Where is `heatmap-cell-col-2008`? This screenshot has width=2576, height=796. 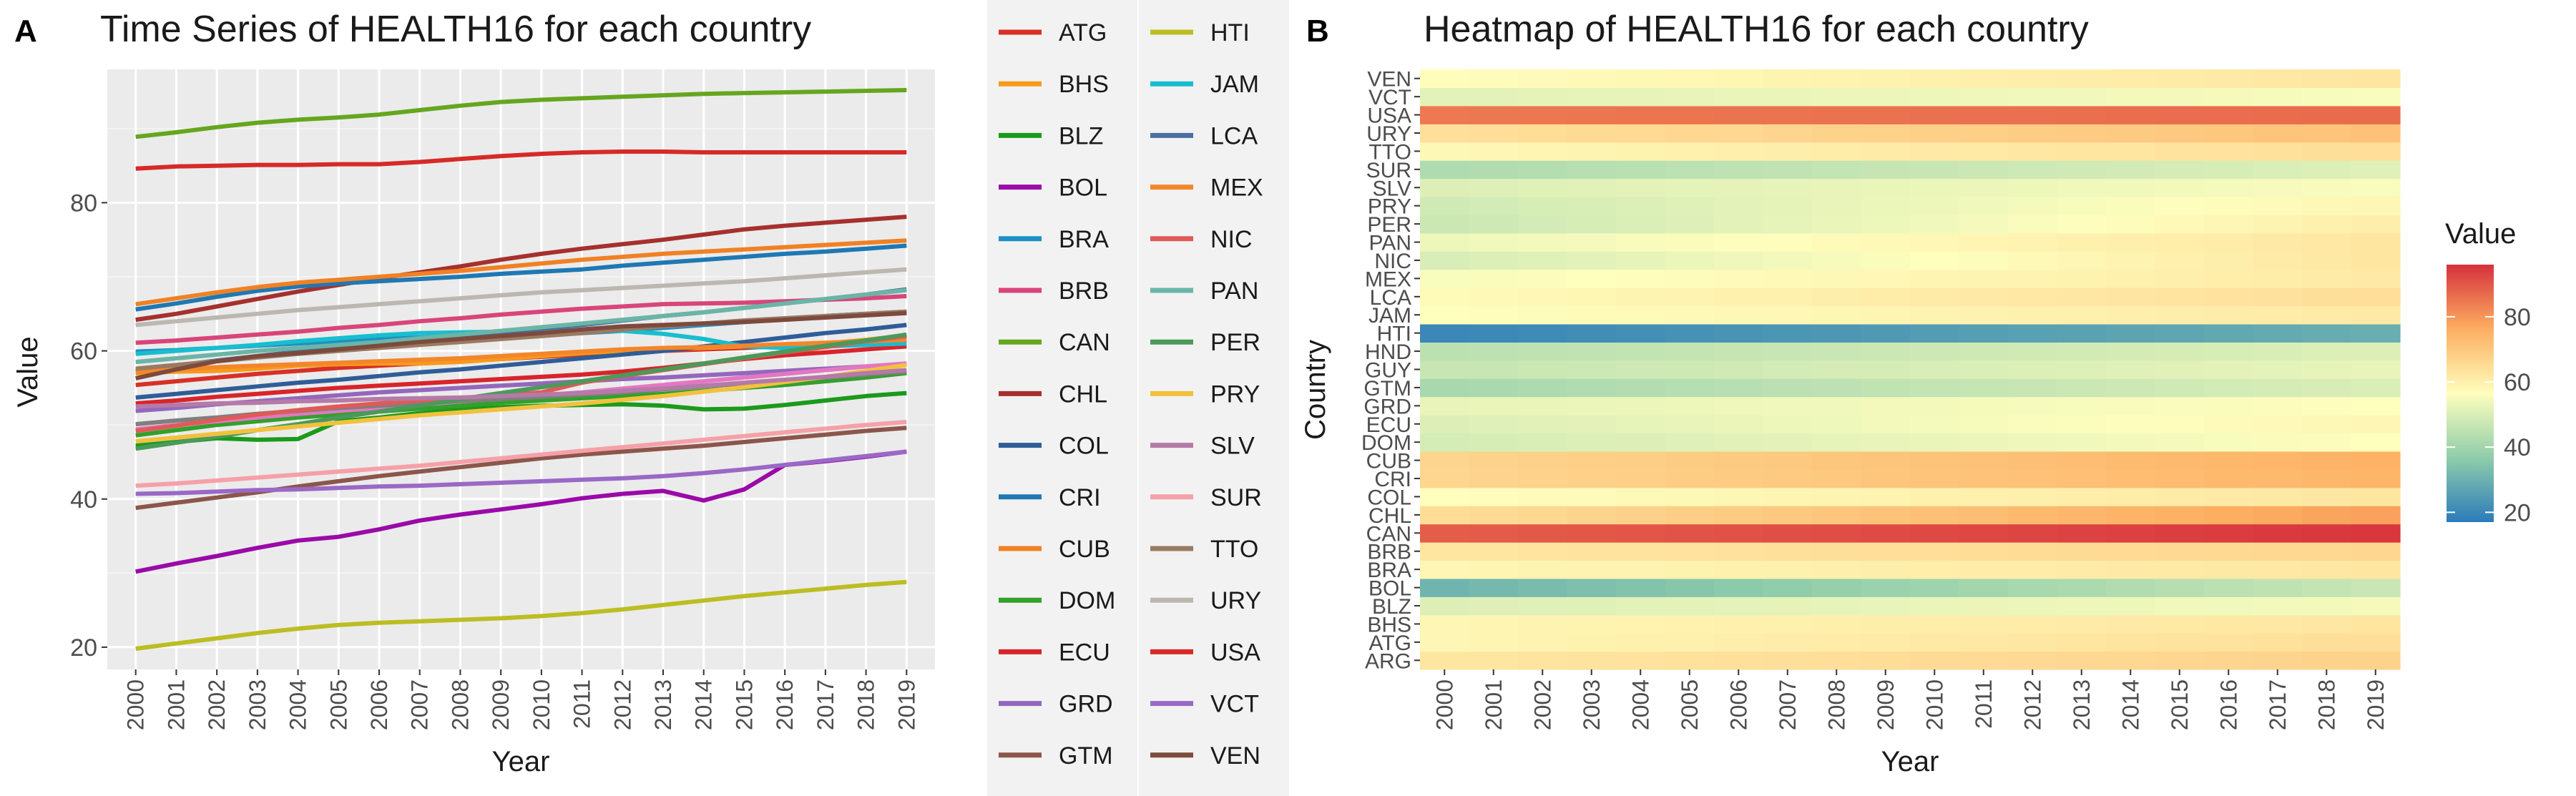 heatmap-cell-col-2008 is located at coordinates (1837, 497).